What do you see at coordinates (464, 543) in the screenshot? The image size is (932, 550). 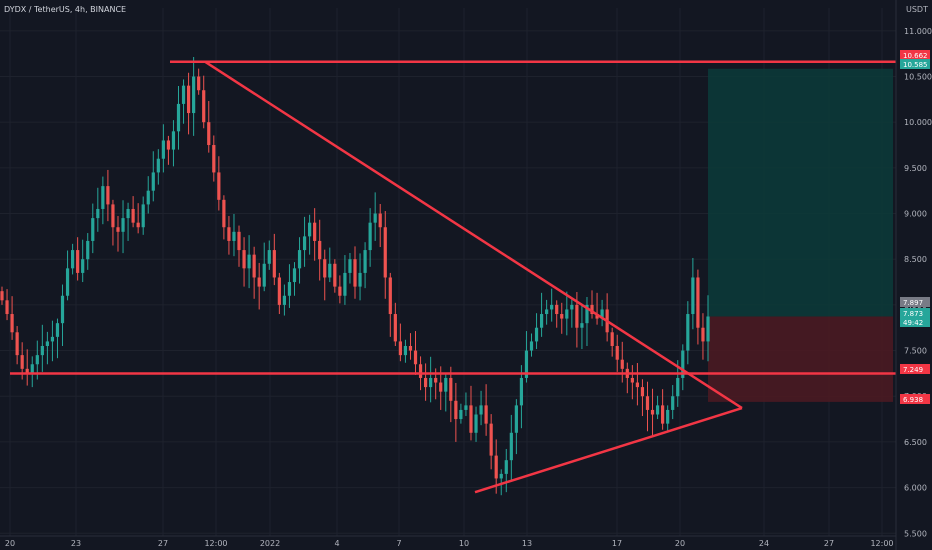 I see `x-tick-label: 10` at bounding box center [464, 543].